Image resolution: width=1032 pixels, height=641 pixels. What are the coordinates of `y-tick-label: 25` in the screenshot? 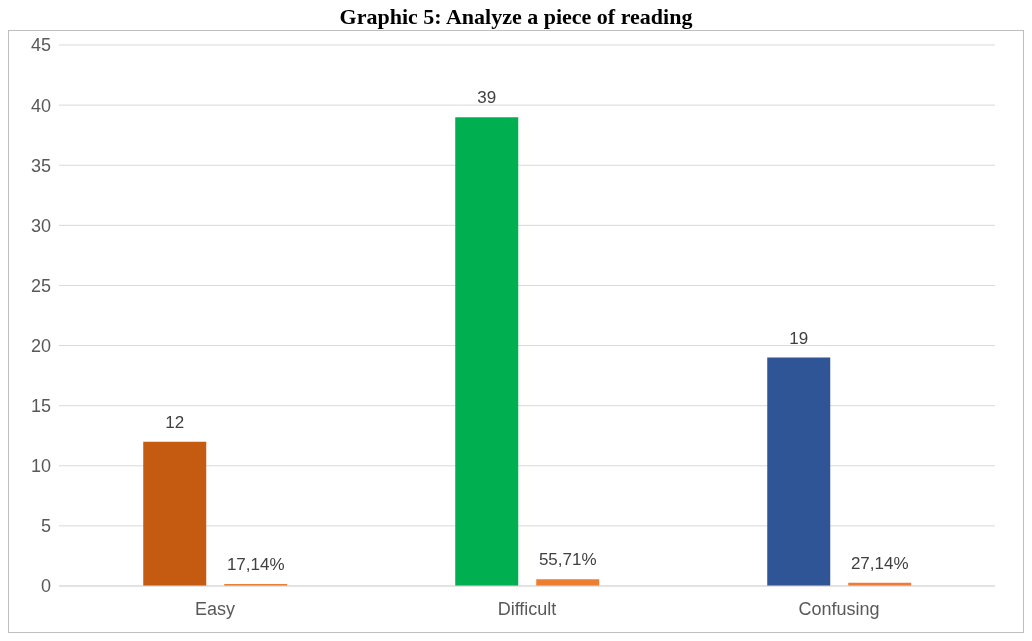 It's located at (40, 285).